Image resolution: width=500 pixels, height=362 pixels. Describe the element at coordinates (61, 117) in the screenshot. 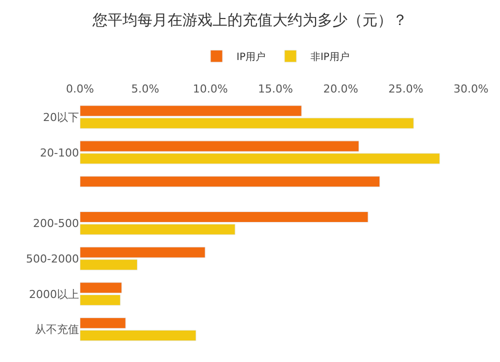

I see `y-tick-label: 20以下` at that location.